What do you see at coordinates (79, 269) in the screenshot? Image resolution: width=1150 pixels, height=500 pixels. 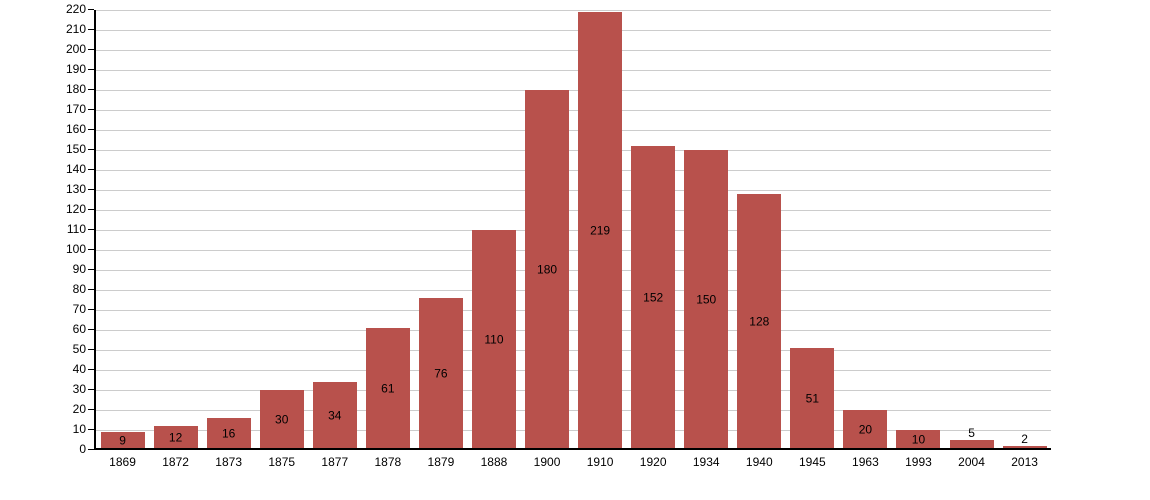 I see `y-tick-label: 90` at bounding box center [79, 269].